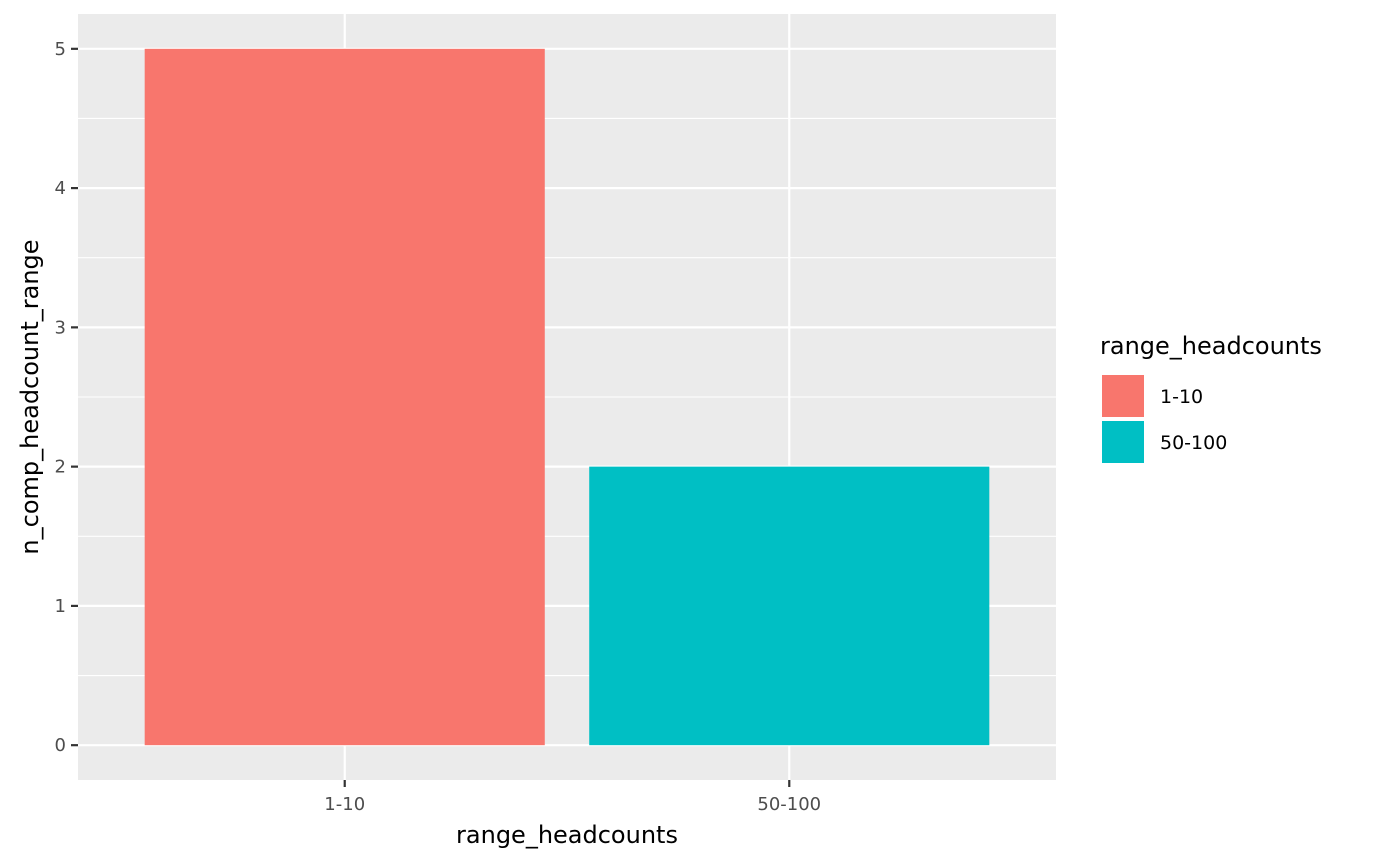  Describe the element at coordinates (60, 606) in the screenshot. I see `y-tick-label: 1` at that location.